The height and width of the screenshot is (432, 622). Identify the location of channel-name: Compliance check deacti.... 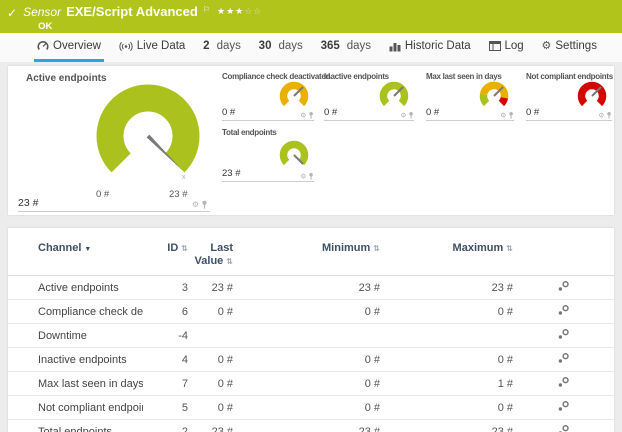
(75, 311).